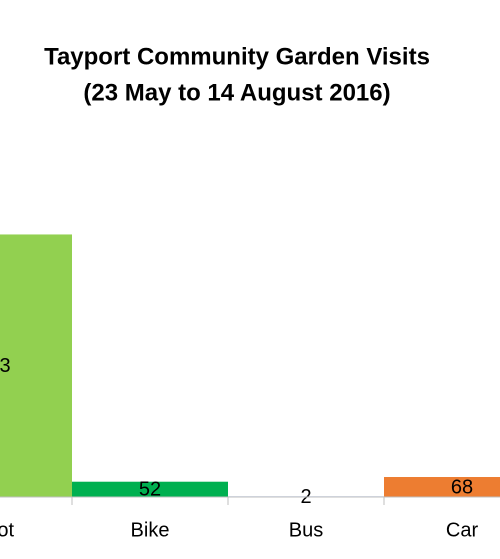  Describe the element at coordinates (150, 530) in the screenshot. I see `x-tick-label: Bike` at that location.